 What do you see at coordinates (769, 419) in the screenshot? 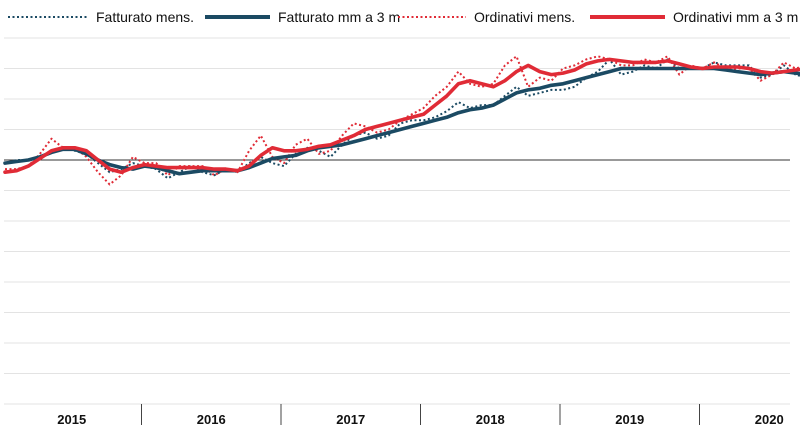
I see `x-tick-label-2020: 2020` at bounding box center [769, 419].